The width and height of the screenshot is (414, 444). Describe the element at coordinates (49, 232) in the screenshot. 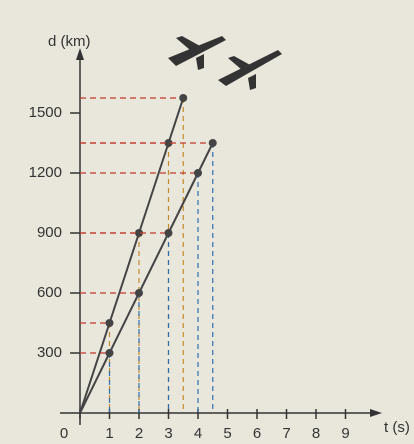

I see `y-tick-label: 900` at that location.